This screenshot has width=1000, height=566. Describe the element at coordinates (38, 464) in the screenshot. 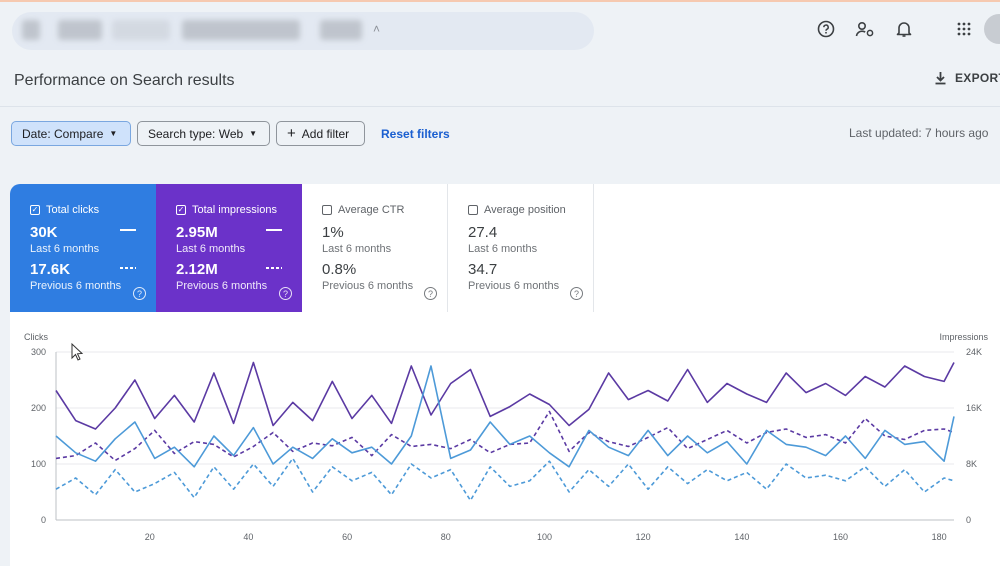

I see `y-tick-label: 100` at that location.